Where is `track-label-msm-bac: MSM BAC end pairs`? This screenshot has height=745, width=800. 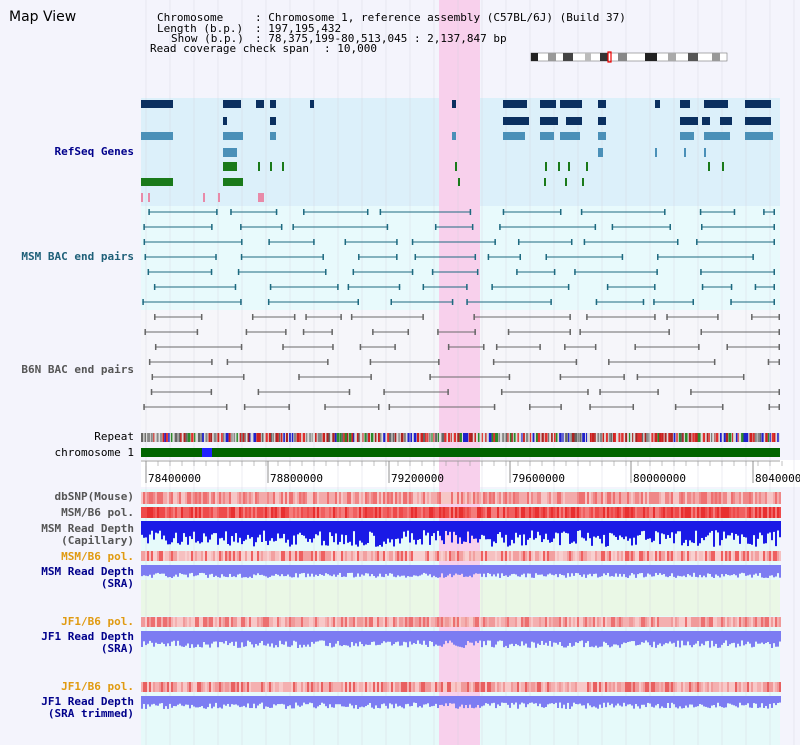
track-label-msm-bac: MSM BAC end pairs is located at coordinates (77, 256).